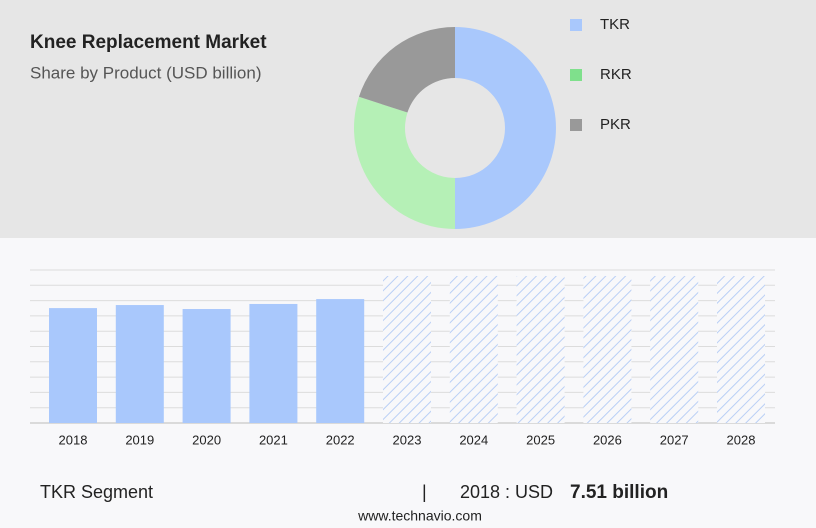 Image resolution: width=816 pixels, height=528 pixels. Describe the element at coordinates (148, 42) in the screenshot. I see `chart-title: Knee Replacement Market` at that location.